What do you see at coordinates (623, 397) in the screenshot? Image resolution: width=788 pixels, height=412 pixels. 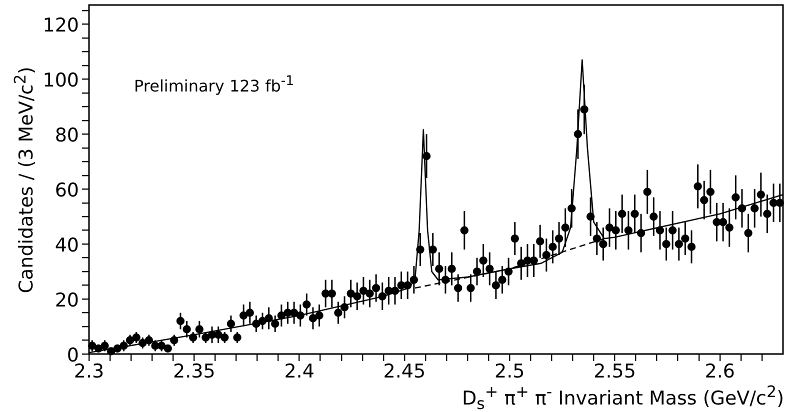 I see `text: D$_{s}$$^{+}$ π$^{+}$ π$^{-}$ Invariant Mass (GeV/c$^{2}$)` at bounding box center [623, 397].